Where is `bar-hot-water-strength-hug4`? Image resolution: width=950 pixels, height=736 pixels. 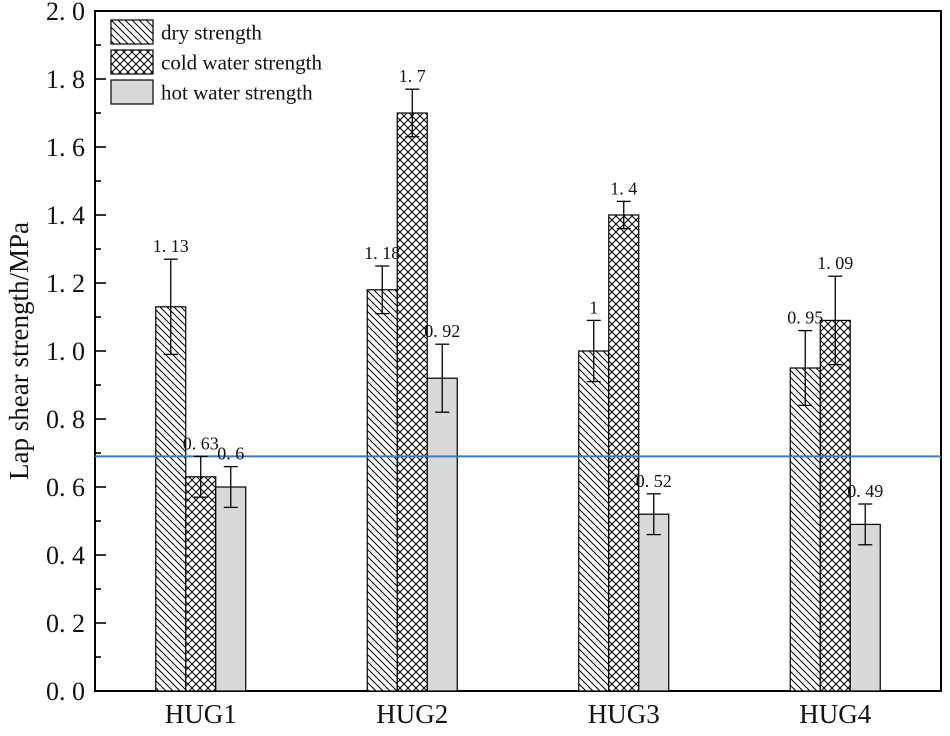
bar-hot-water-strength-hug4 is located at coordinates (865, 607).